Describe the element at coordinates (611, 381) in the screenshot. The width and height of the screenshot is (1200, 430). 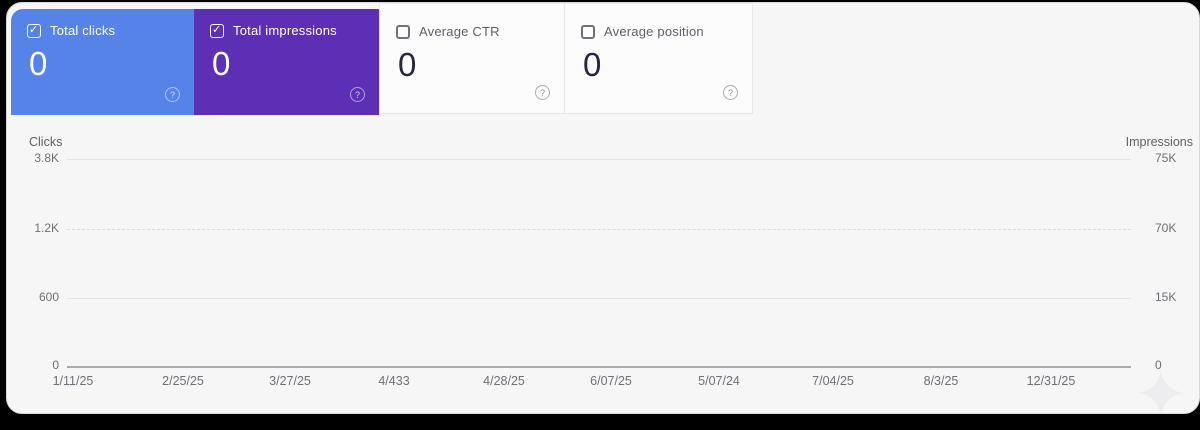
I see `x-axis-tick: 6/07/25` at that location.